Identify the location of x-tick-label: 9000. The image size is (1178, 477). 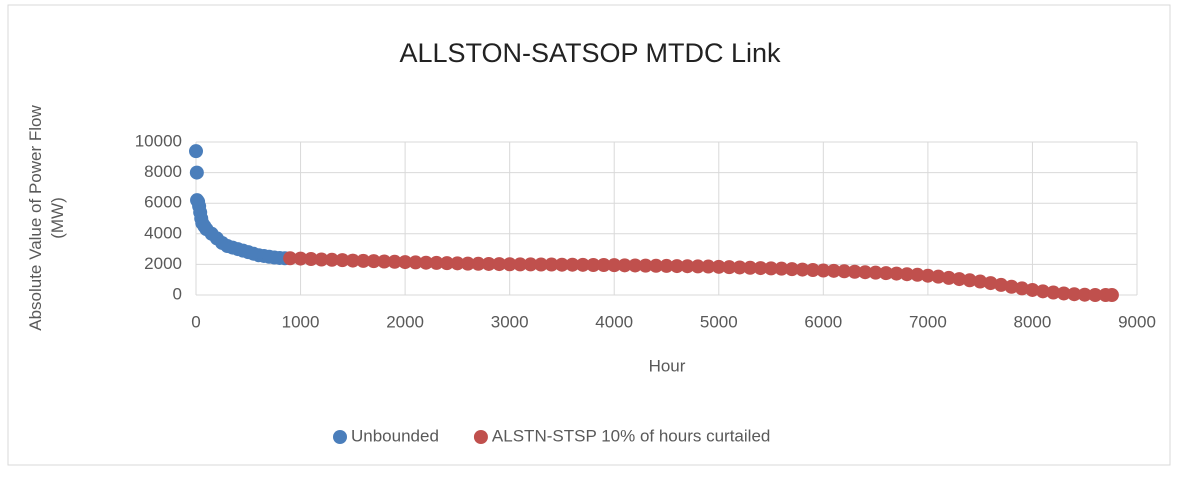
(1137, 321).